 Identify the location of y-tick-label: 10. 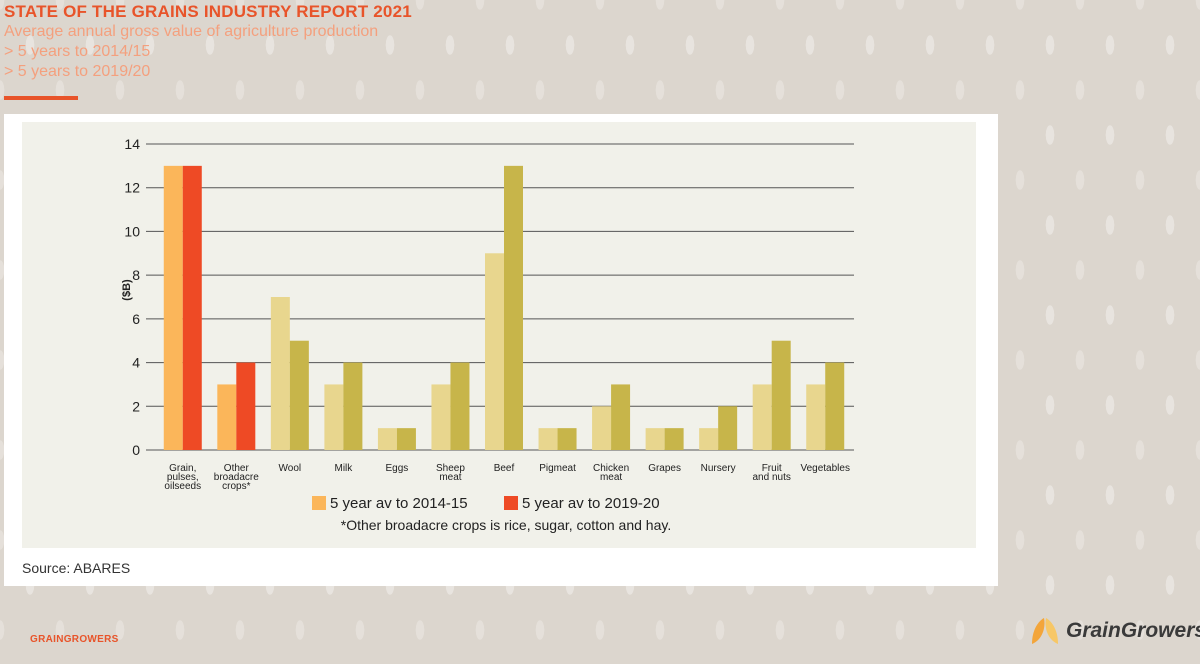
(132, 231).